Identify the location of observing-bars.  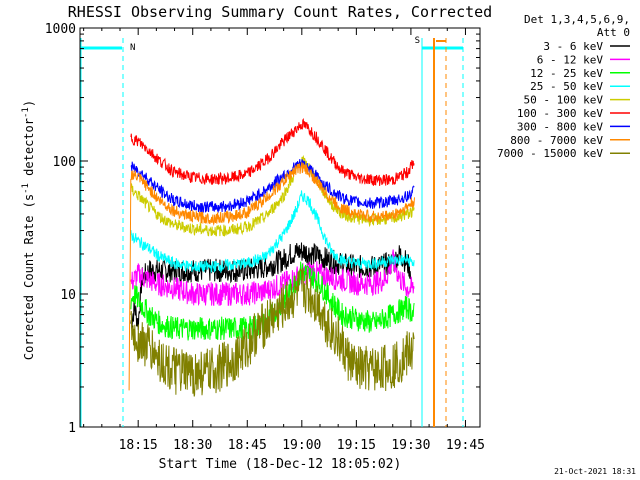
(272, 45).